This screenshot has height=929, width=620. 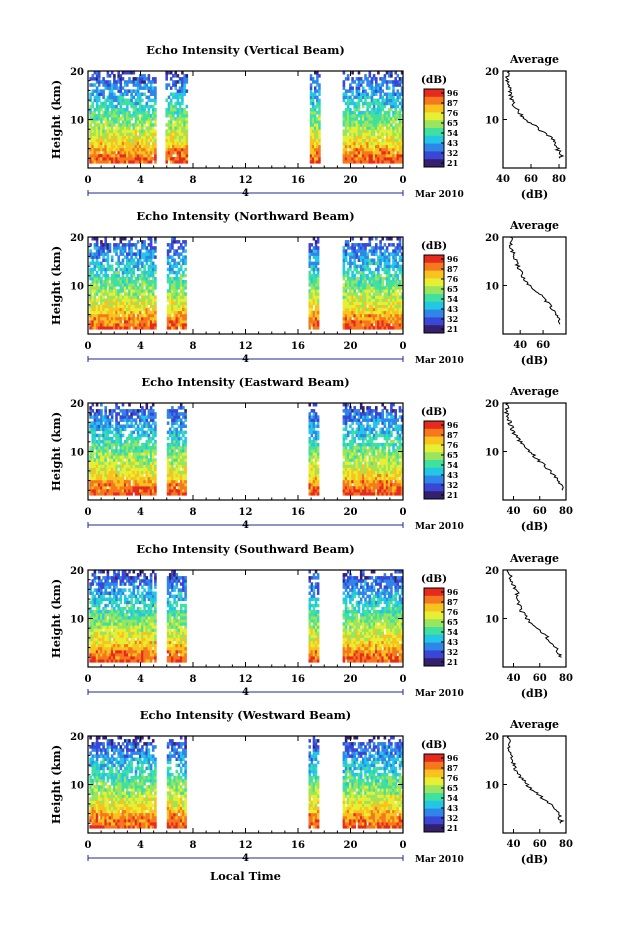 I want to click on profile-line, so click(x=534, y=280).